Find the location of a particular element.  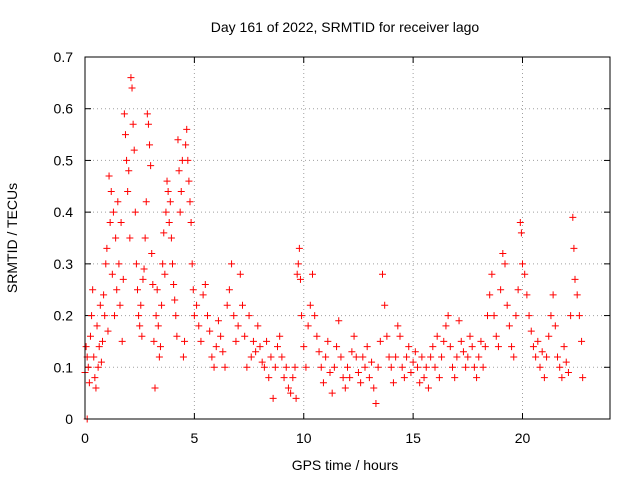

y-tick-label: 0.1 is located at coordinates (64, 367).